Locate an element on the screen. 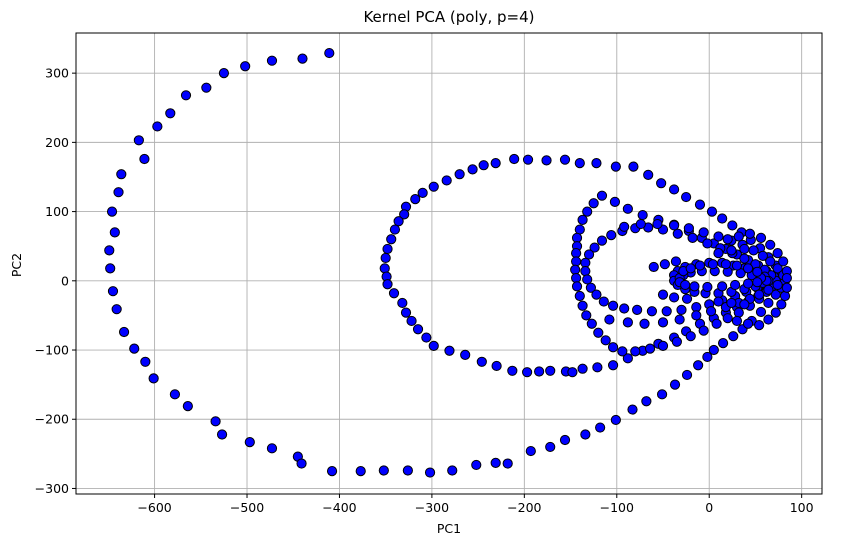 This screenshot has width=862, height=547. y-tick-label: −100 is located at coordinates (52, 350).